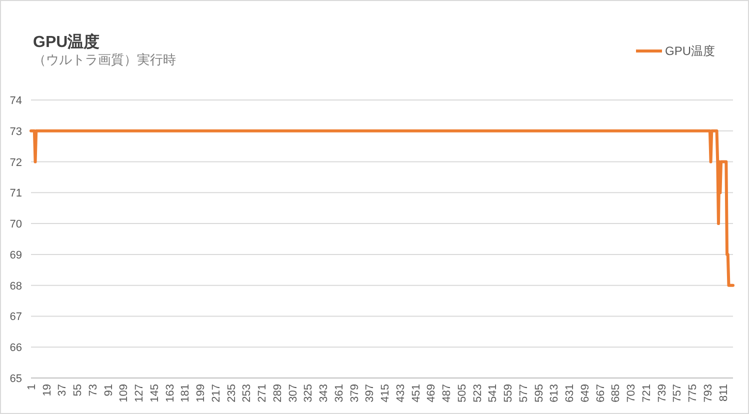  Describe the element at coordinates (247, 393) in the screenshot. I see `x-tick-label: 253` at that location.